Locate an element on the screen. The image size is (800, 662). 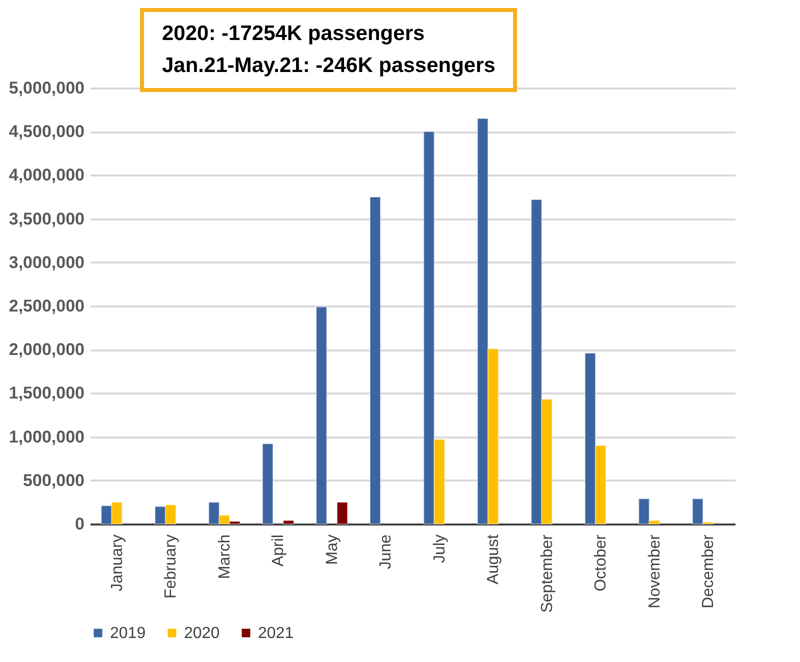
text: Jan.21-May.21: -246K passengers is located at coordinates (329, 66).